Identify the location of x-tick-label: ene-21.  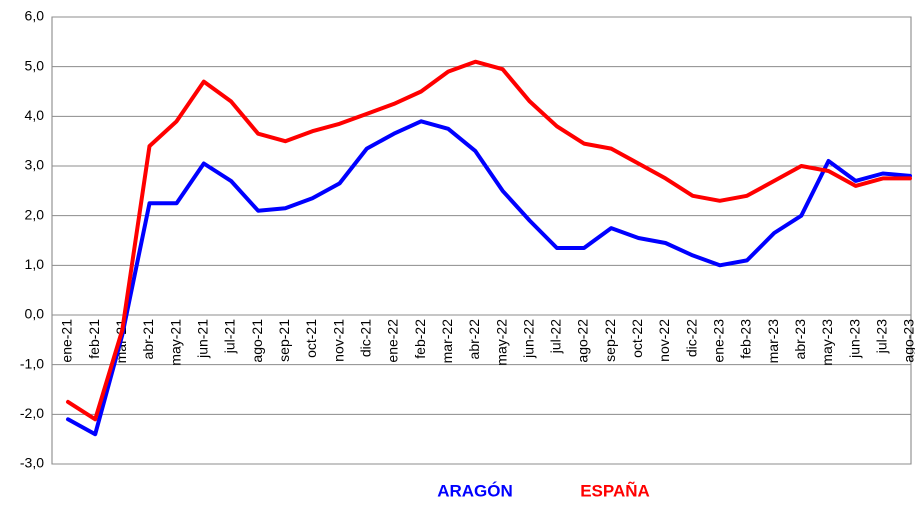
(67, 341).